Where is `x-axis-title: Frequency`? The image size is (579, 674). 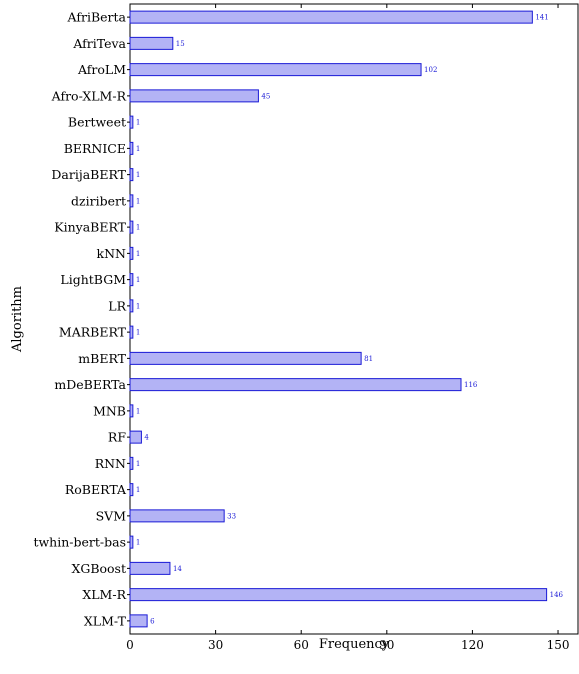 x-axis-title: Frequency is located at coordinates (354, 644).